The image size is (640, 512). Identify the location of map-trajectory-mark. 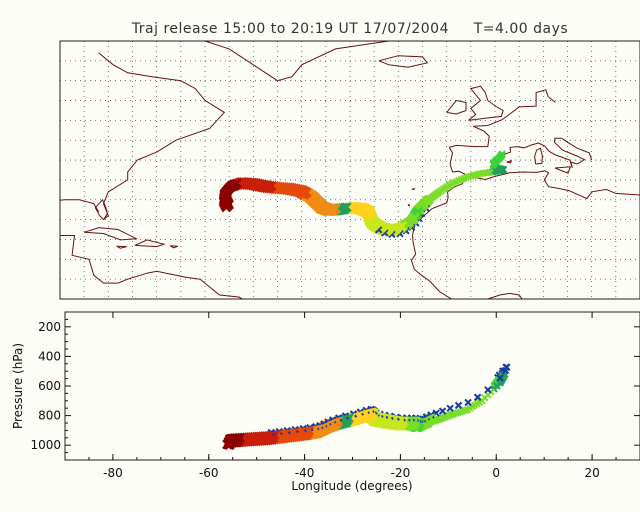
(229, 205).